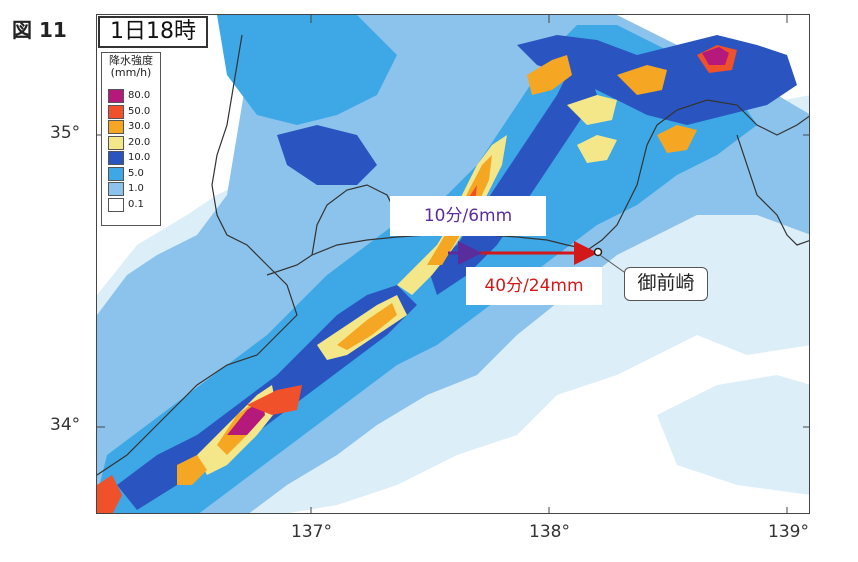 The image size is (858, 562). Describe the element at coordinates (136, 204) in the screenshot. I see `legend-label: 0.1` at that location.